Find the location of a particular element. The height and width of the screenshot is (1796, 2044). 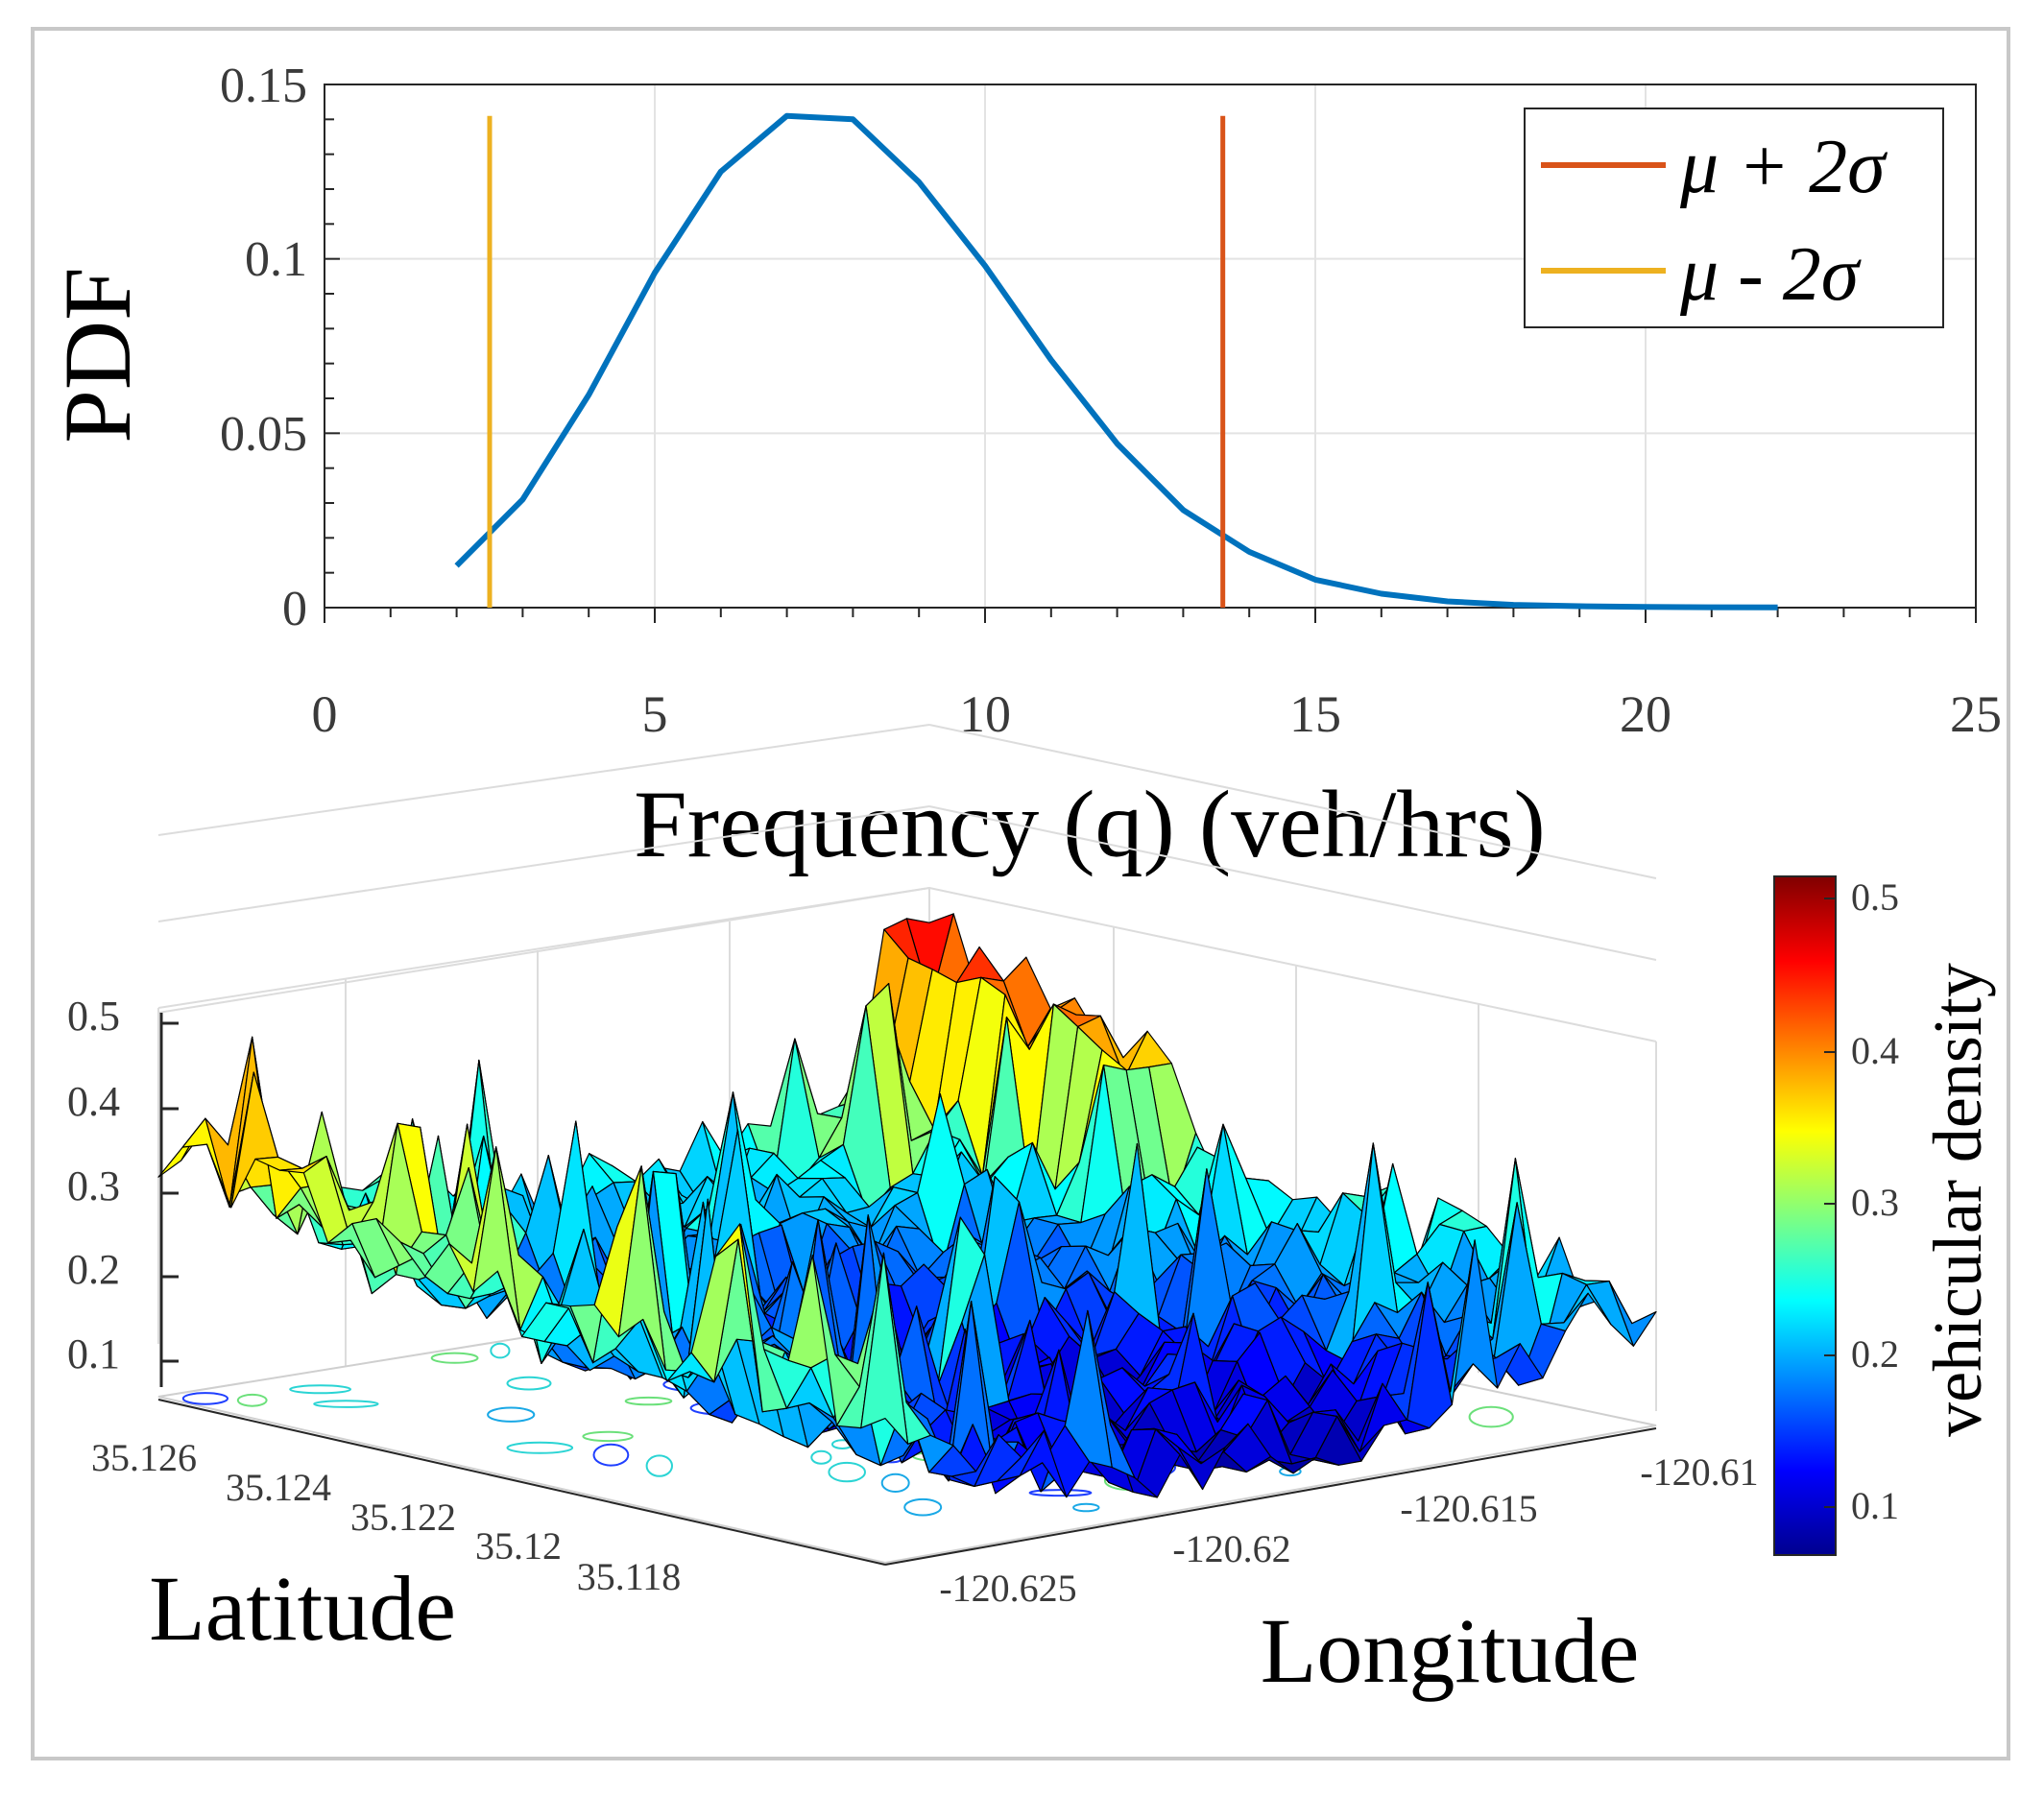

xtick-label: 15 is located at coordinates (1315, 714).